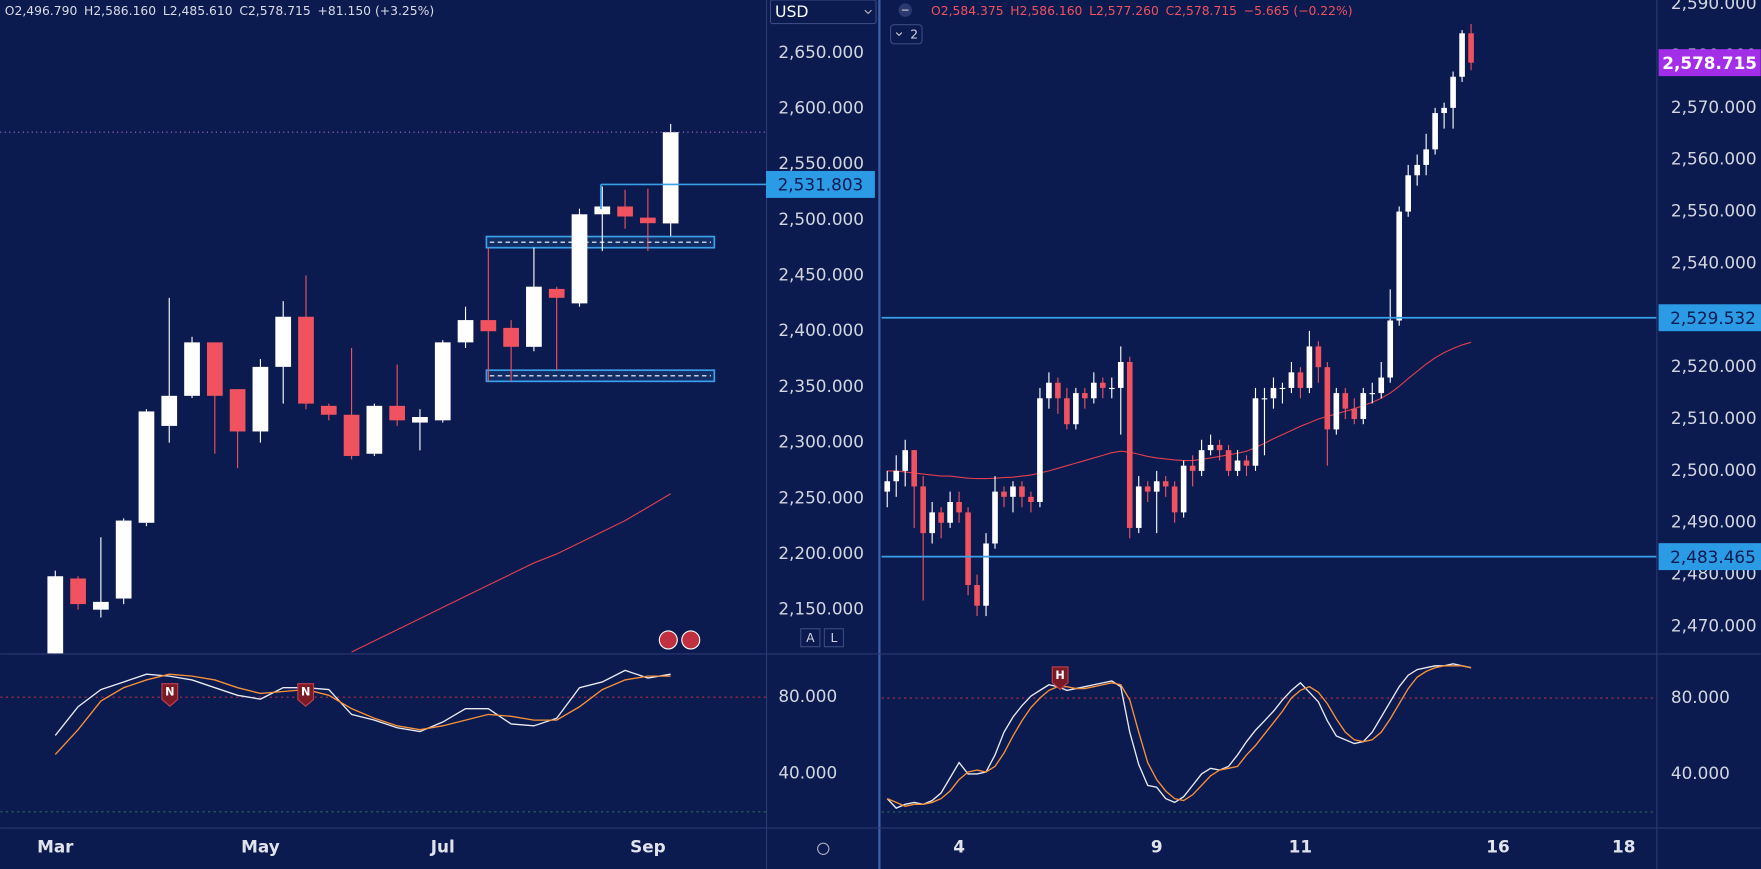  What do you see at coordinates (511, 573) in the screenshot?
I see `moving-average` at bounding box center [511, 573].